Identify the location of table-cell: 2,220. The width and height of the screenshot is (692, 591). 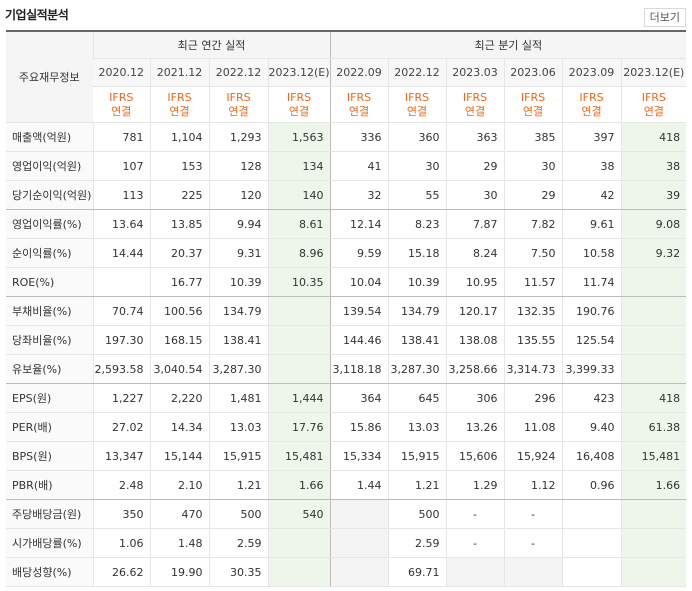
(179, 398).